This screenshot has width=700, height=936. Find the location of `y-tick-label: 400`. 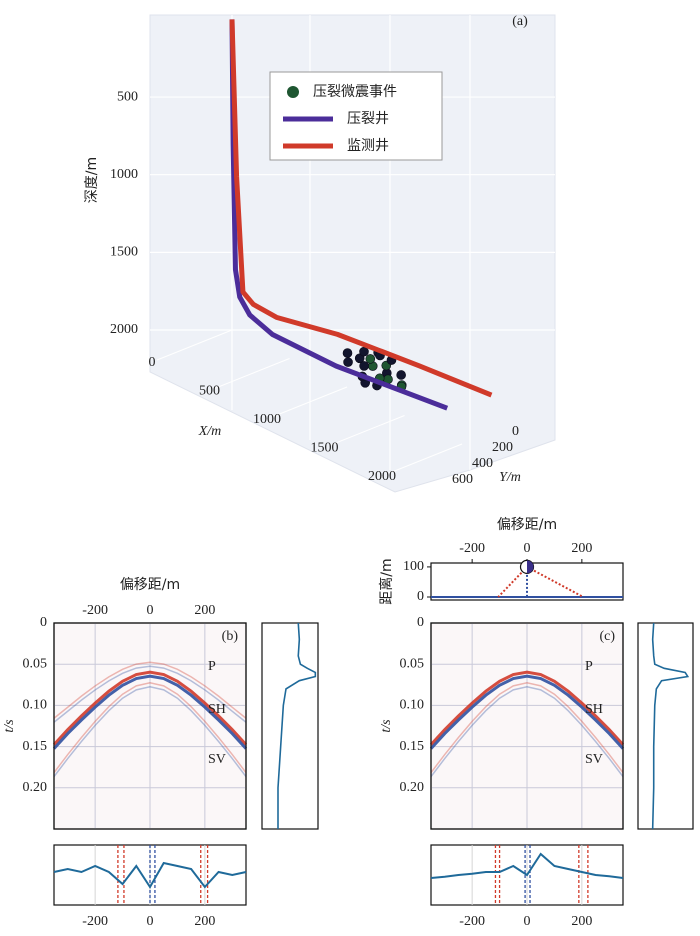

y-tick-label: 400 is located at coordinates (482, 463).